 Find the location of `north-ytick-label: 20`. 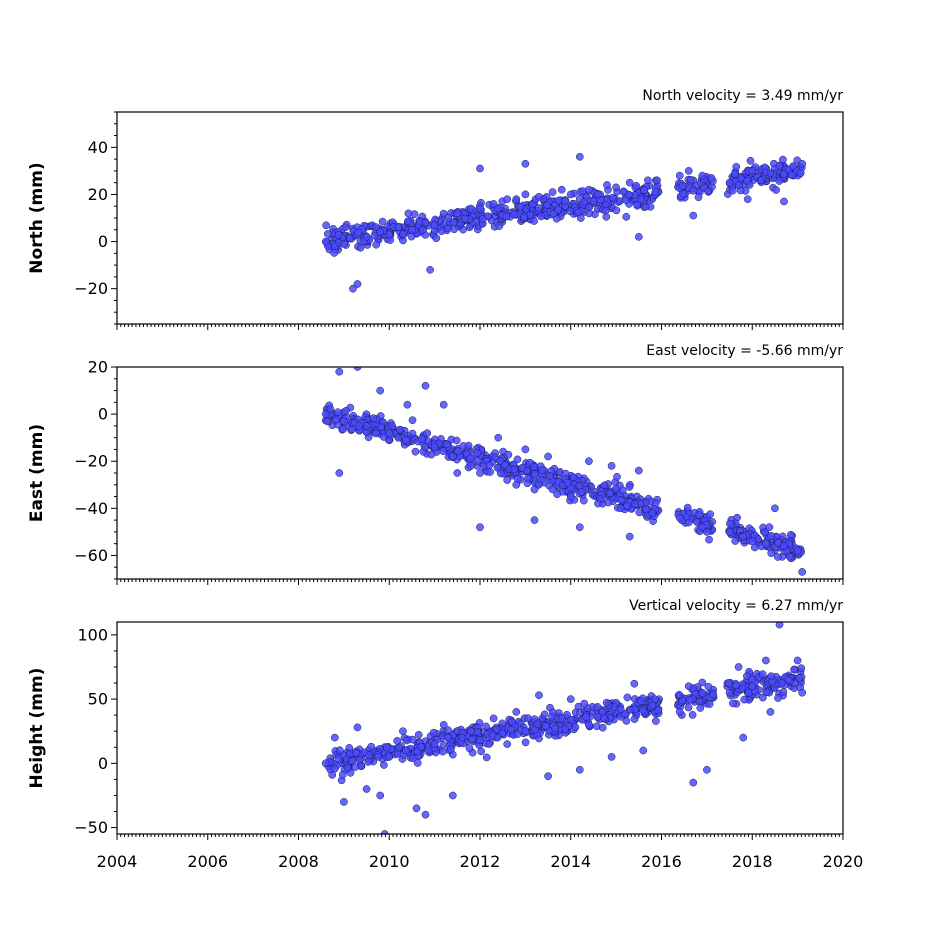

north-ytick-label: 20 is located at coordinates (98, 194).